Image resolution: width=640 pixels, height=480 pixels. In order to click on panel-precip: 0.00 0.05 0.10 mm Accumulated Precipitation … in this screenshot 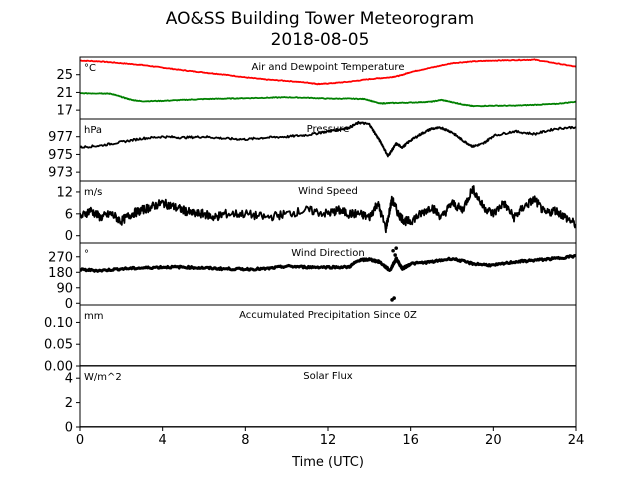, I will do `click(310, 339)`.